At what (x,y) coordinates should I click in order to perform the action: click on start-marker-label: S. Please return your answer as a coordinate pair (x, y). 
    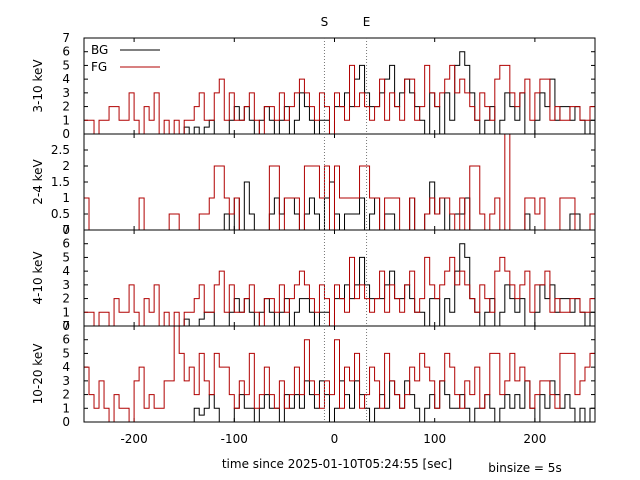
    Looking at the image, I should click on (325, 22).